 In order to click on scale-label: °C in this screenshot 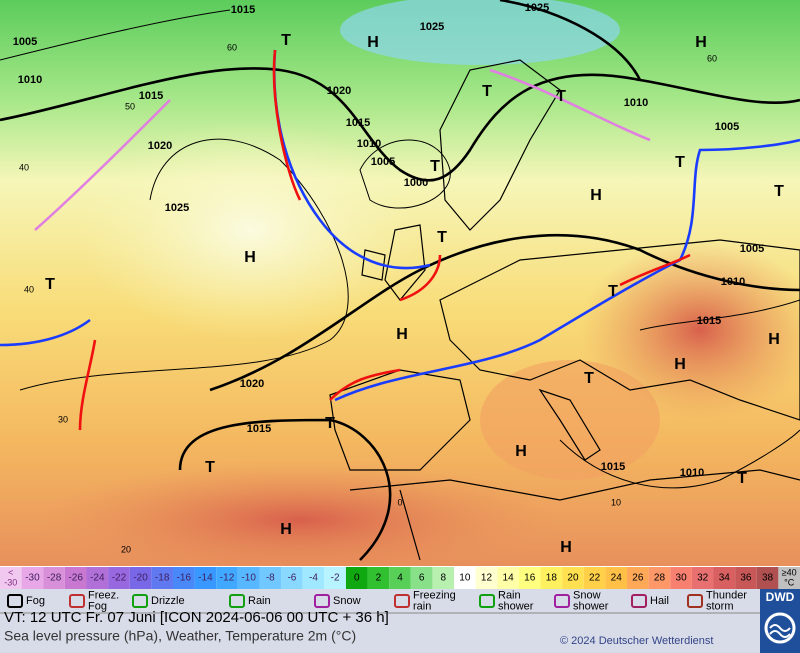, I will do `click(789, 582)`.